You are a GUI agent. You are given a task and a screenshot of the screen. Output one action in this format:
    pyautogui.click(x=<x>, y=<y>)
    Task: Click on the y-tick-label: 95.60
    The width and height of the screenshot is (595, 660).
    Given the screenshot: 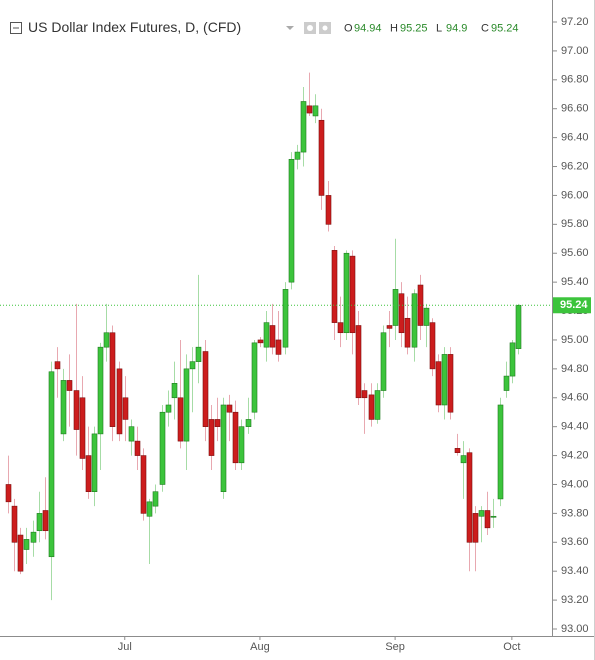 What is the action you would take?
    pyautogui.click(x=575, y=253)
    